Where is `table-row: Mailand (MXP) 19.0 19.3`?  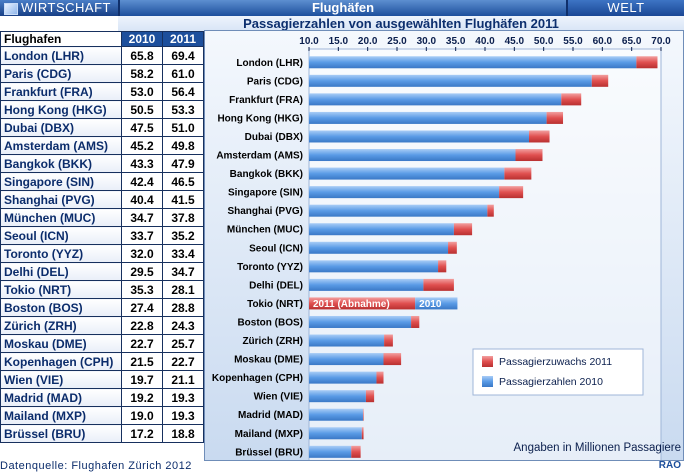
table-row: Mailand (MXP) 19.0 19.3 is located at coordinates (102, 415).